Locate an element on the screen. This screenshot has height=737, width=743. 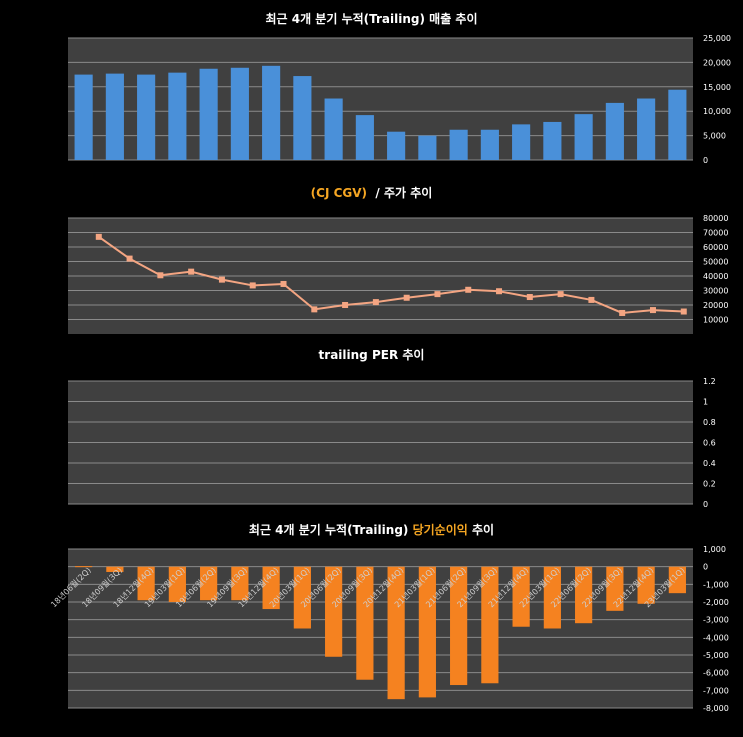
net_income-ytick-label: -7,000 is located at coordinates (716, 690).